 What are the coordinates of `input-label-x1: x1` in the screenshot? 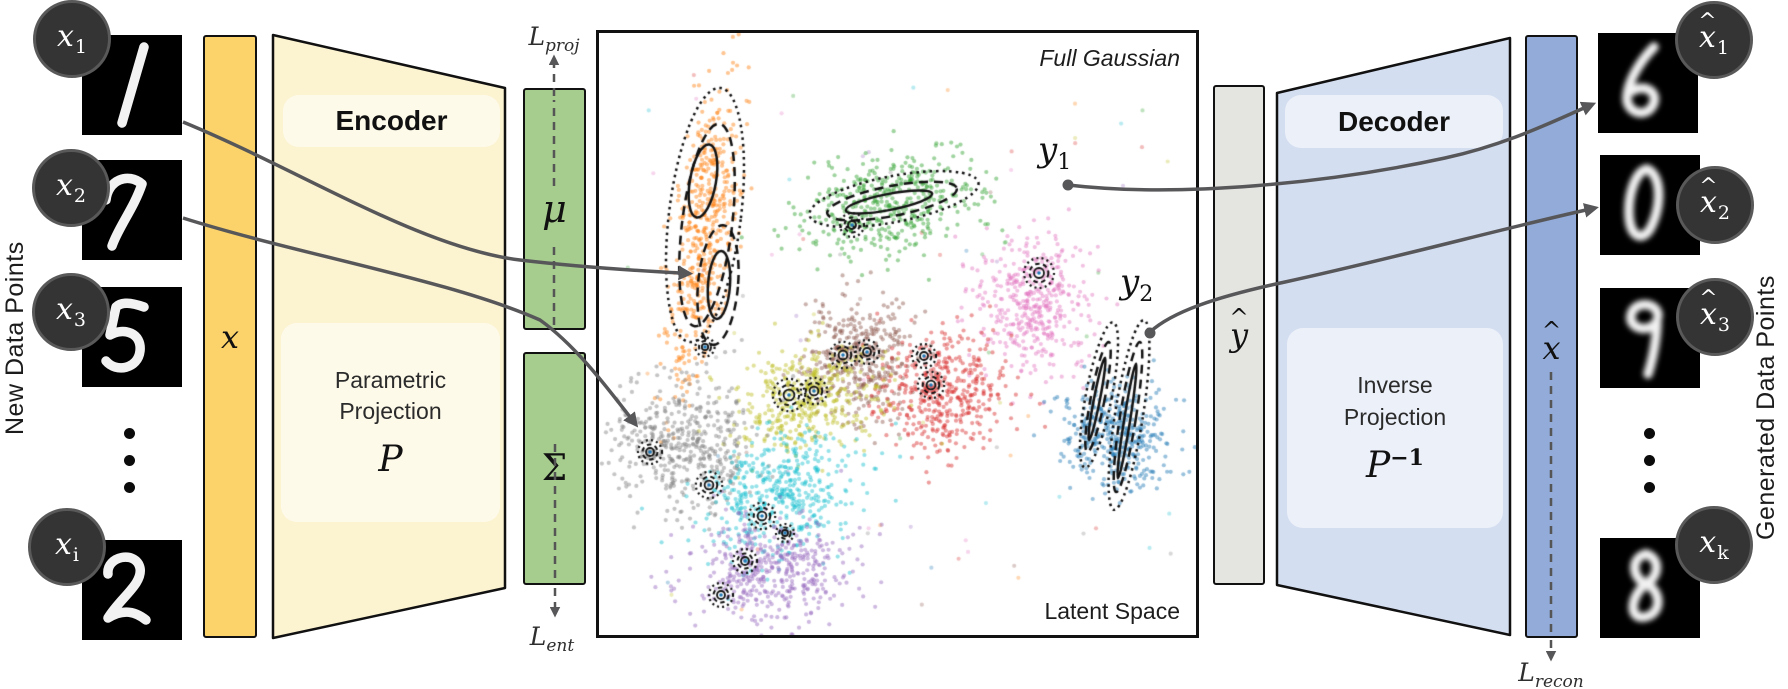 It's located at (72, 39).